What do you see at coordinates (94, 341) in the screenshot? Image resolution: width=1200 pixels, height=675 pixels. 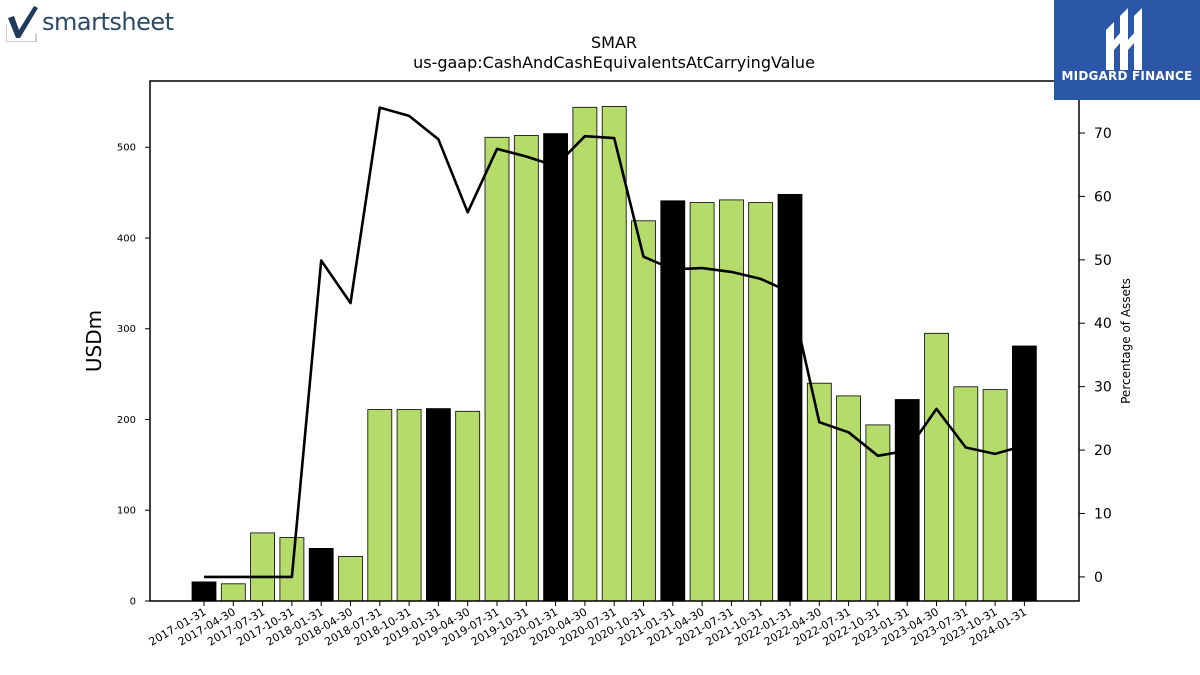 I see `y-axis-label: USDm` at bounding box center [94, 341].